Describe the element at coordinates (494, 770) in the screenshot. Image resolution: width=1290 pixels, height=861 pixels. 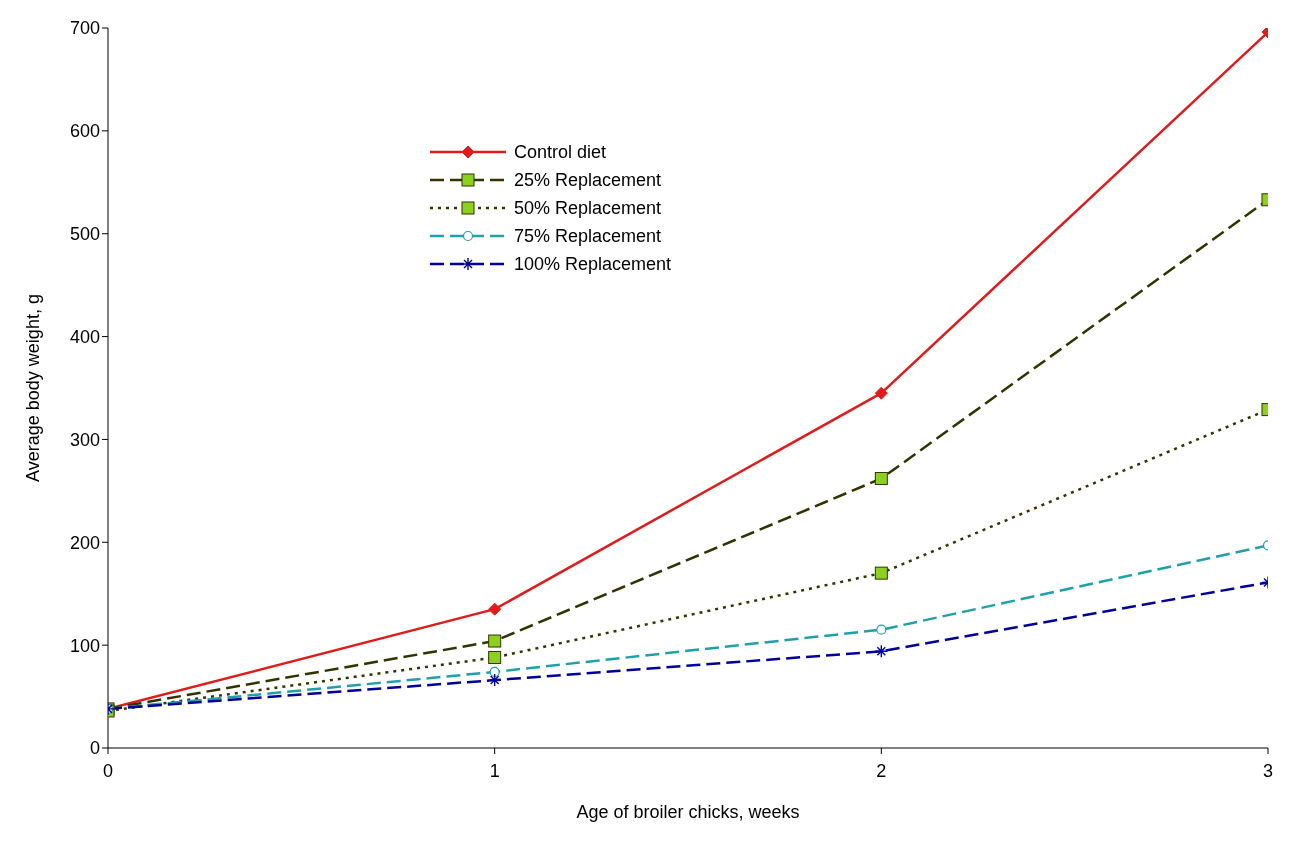
I see `x-tick-label: 1` at that location.